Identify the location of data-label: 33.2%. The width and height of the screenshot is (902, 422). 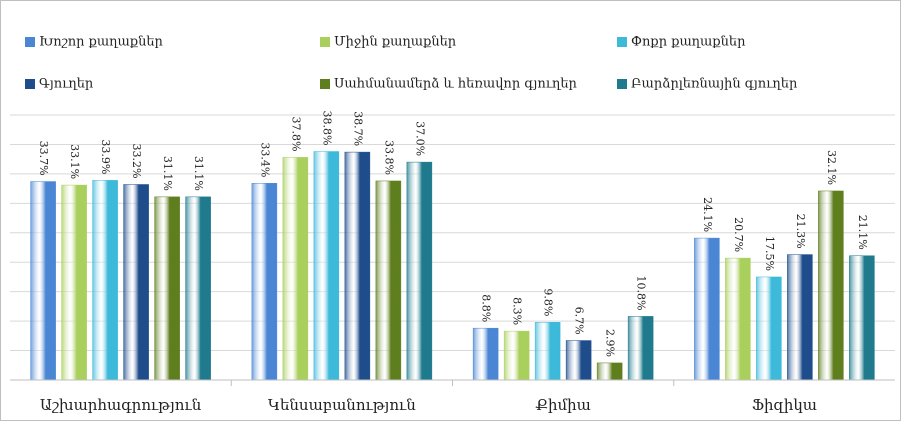
(136, 161).